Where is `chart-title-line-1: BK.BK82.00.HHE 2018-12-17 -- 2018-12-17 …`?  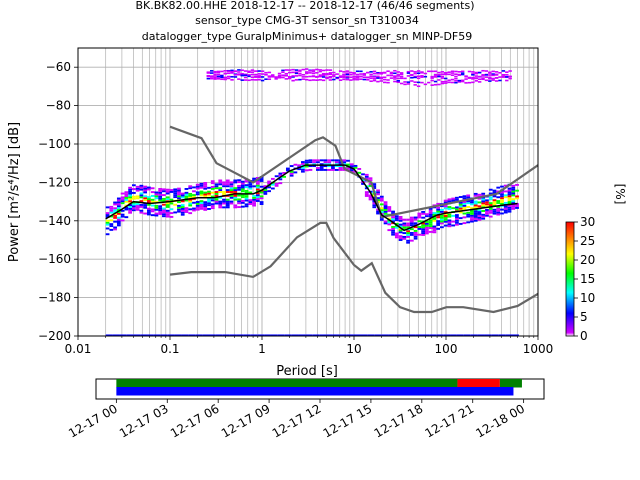
chart-title-line-1: BK.BK82.00.HHE 2018-12-17 -- 2018-12-17 … is located at coordinates (304, 6).